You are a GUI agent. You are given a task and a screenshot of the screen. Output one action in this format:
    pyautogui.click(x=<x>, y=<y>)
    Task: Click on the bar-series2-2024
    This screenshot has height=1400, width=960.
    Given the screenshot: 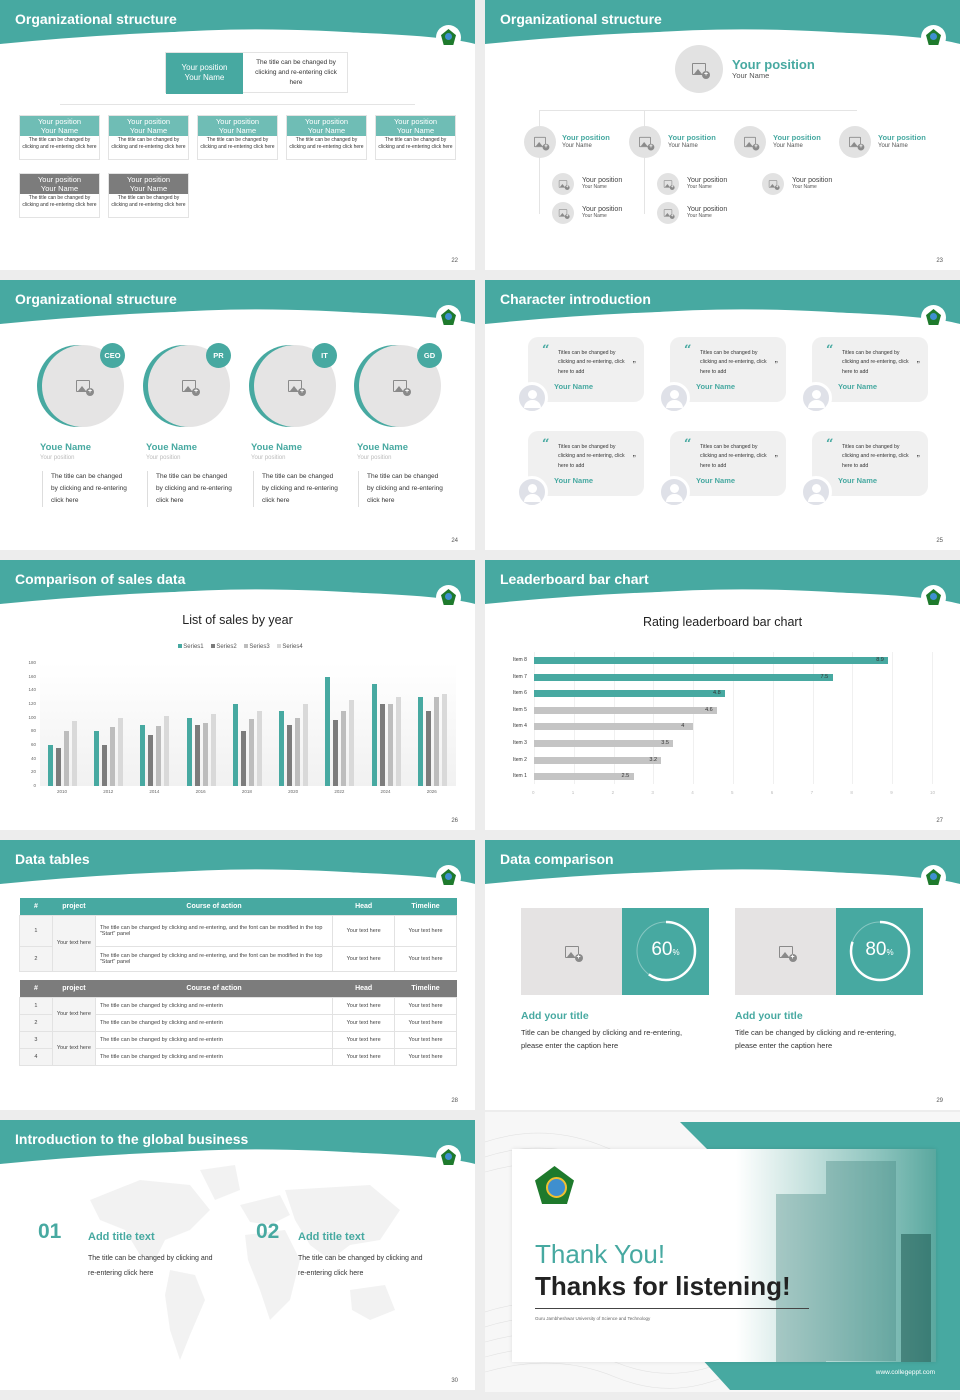 What is the action you would take?
    pyautogui.click(x=382, y=745)
    